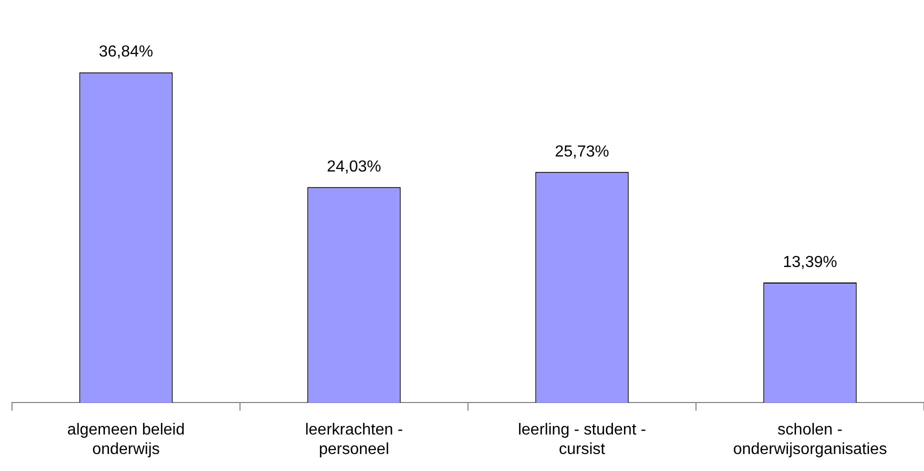  What do you see at coordinates (582, 440) in the screenshot?
I see `x-tick-label: leerling - student - cursist` at bounding box center [582, 440].